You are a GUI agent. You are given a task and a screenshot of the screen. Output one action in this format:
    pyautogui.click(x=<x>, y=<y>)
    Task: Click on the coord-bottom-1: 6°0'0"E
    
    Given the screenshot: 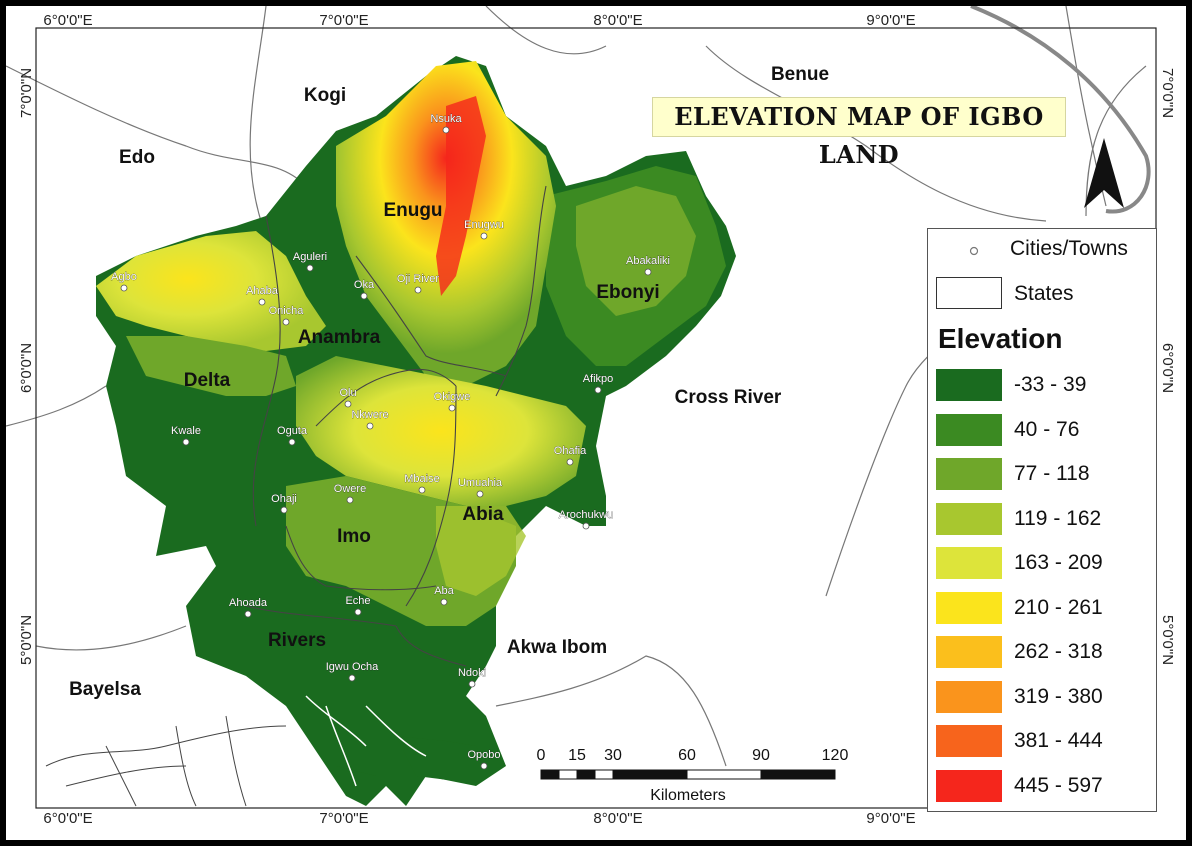 What is the action you would take?
    pyautogui.click(x=67, y=818)
    